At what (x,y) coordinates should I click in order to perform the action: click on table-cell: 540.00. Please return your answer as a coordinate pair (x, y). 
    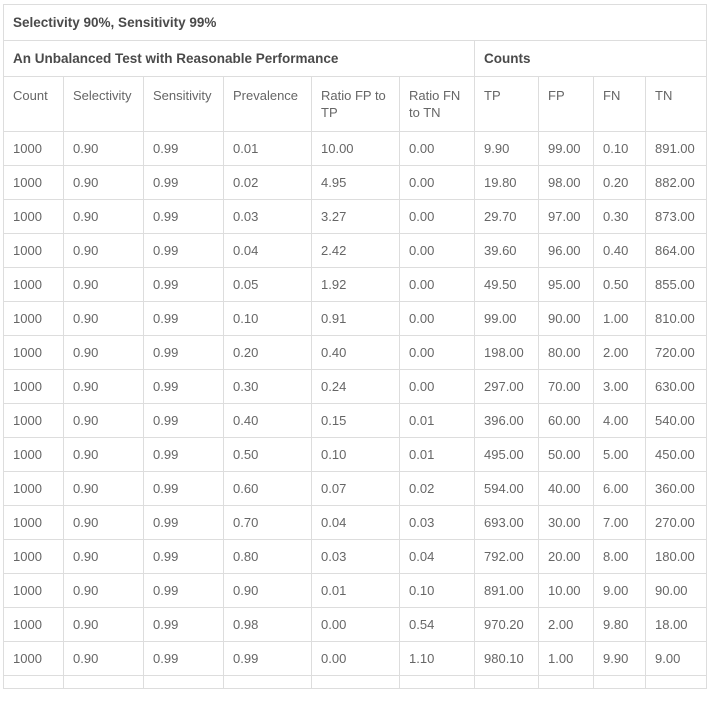
    Looking at the image, I should click on (676, 420).